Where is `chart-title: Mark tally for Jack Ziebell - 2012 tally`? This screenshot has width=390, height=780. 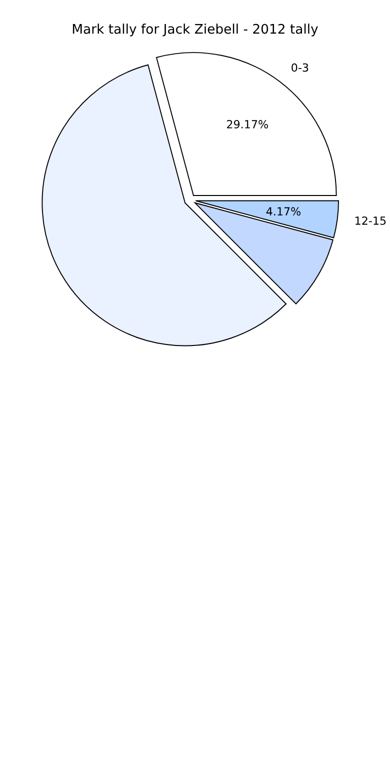
chart-title: Mark tally for Jack Ziebell - 2012 tally is located at coordinates (195, 30).